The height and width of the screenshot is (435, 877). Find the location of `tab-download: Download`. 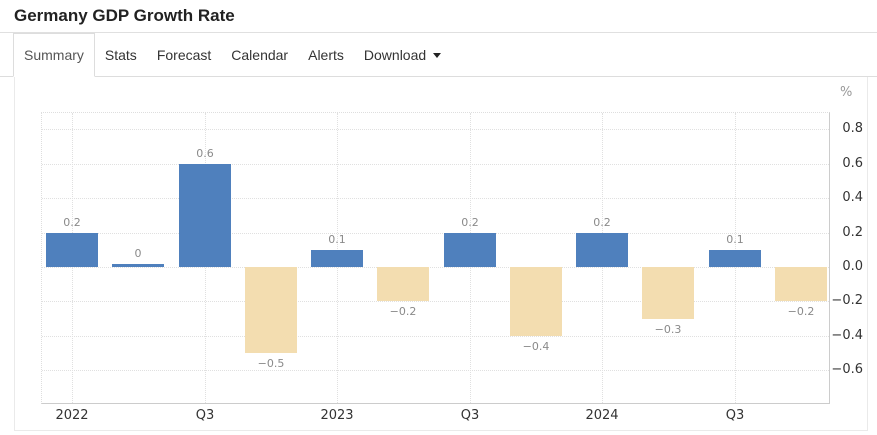

tab-download: Download is located at coordinates (402, 54).